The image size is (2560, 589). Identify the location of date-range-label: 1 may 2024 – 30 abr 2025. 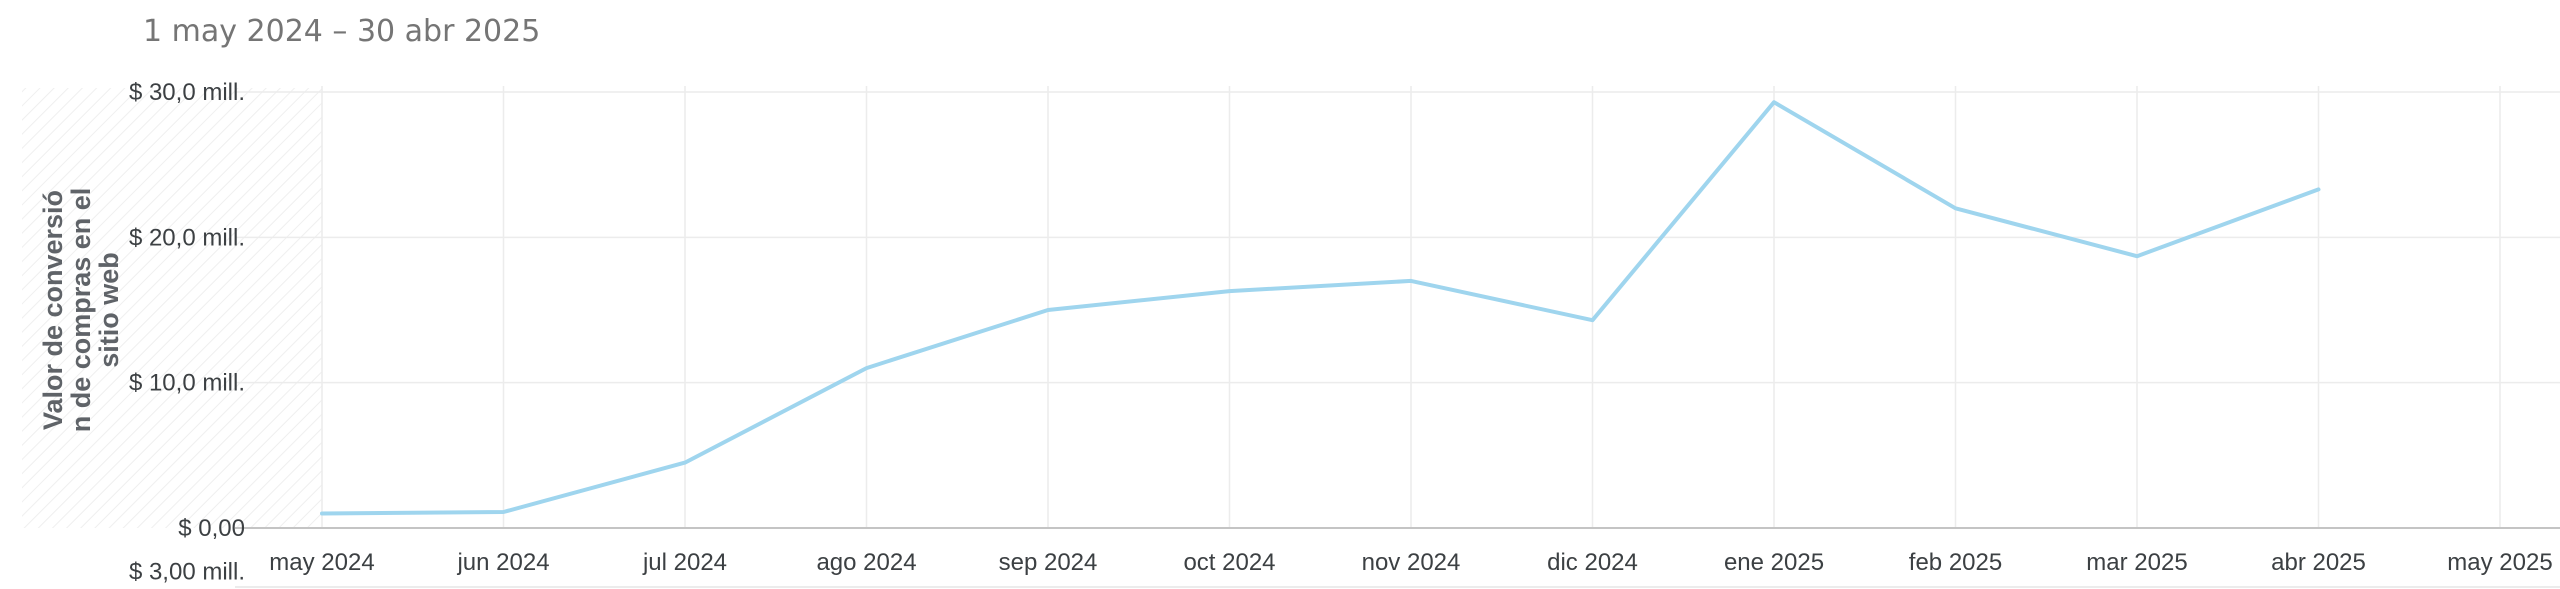
(342, 31).